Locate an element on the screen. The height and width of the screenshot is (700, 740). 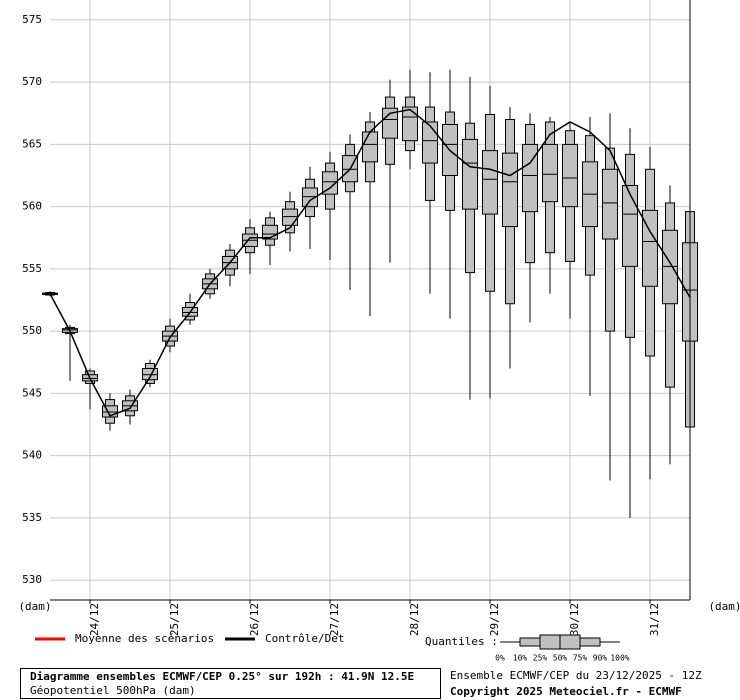
quantile-label: 90% is located at coordinates (600, 658).